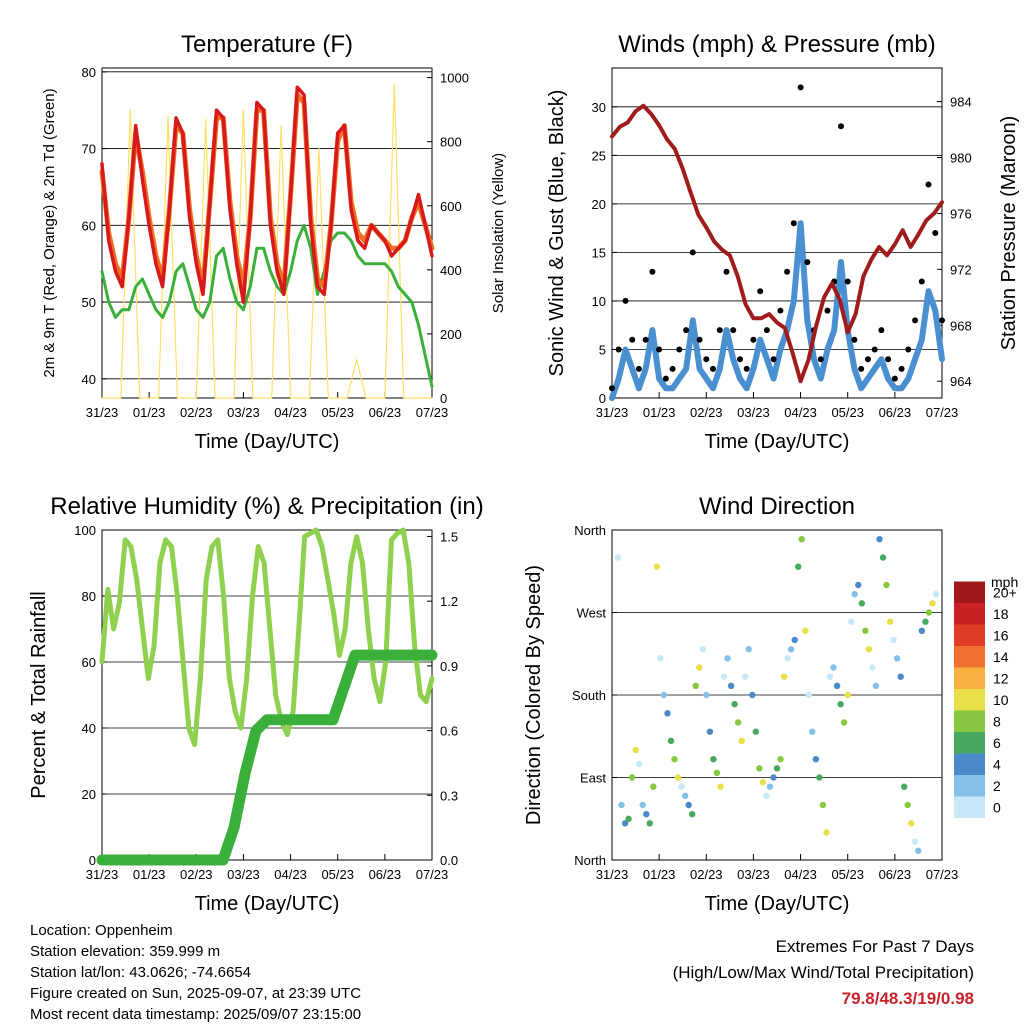 Image resolution: width=1024 pixels, height=1025 pixels. Describe the element at coordinates (997, 786) in the screenshot. I see `legend-label: 2` at that location.